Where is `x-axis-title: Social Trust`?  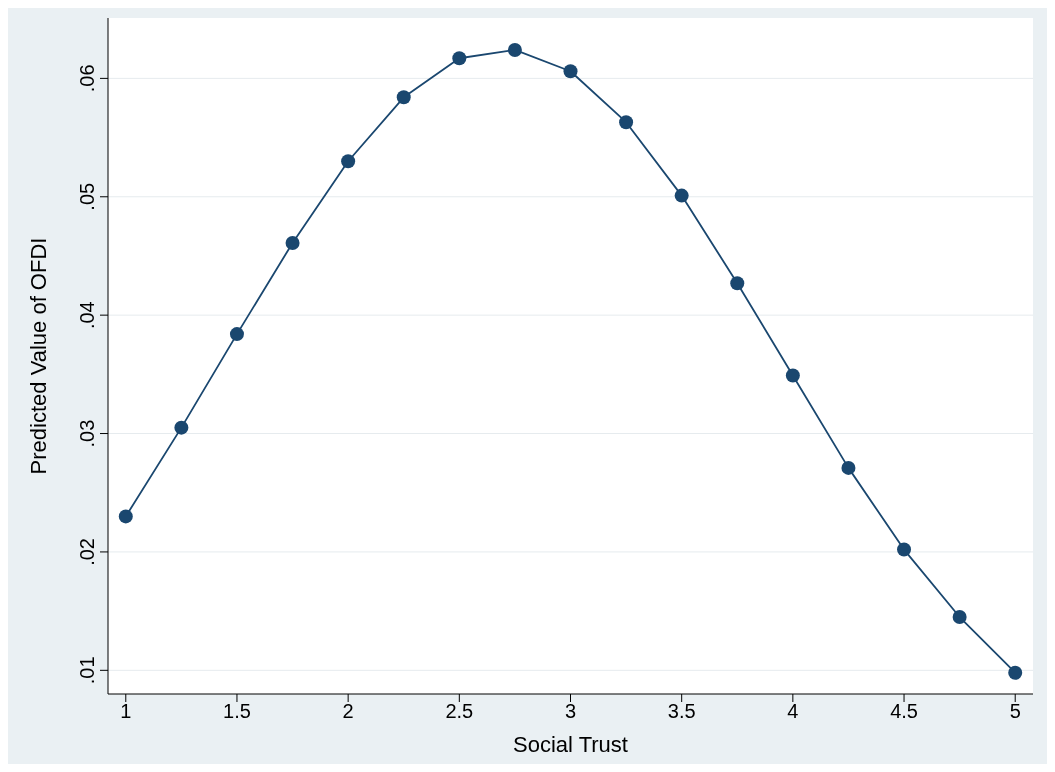
x-axis-title: Social Trust is located at coordinates (570, 744).